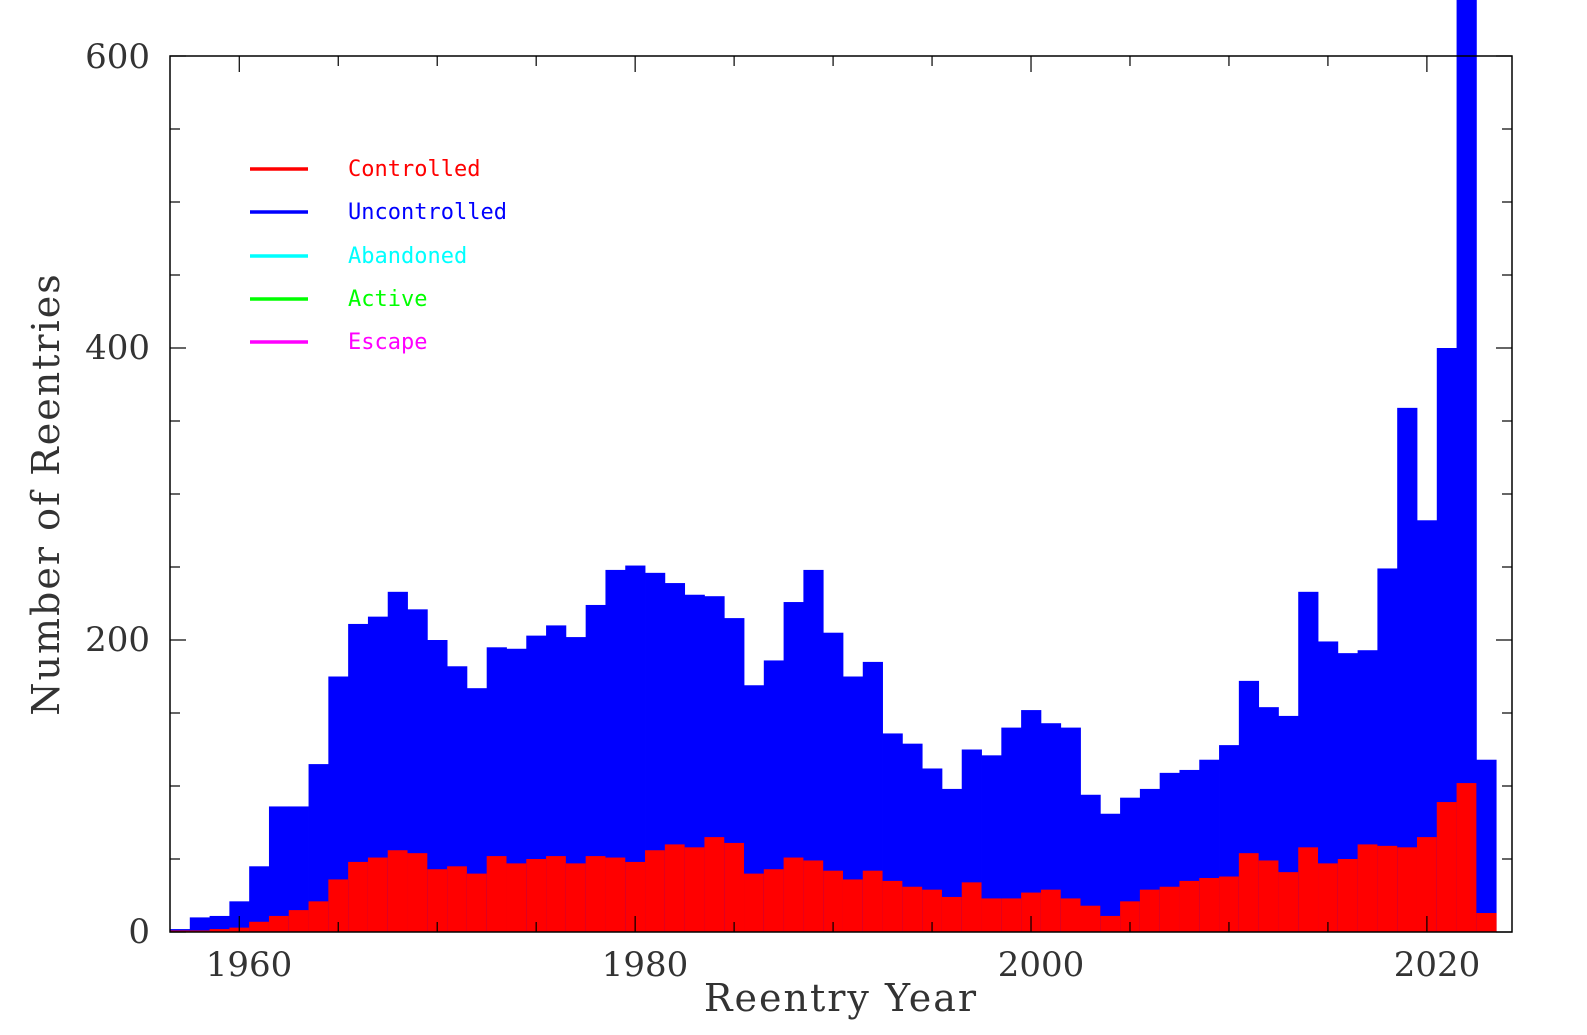 The image size is (1587, 1035). I want to click on bar-uncontrolled-2022, so click(1466, 466).